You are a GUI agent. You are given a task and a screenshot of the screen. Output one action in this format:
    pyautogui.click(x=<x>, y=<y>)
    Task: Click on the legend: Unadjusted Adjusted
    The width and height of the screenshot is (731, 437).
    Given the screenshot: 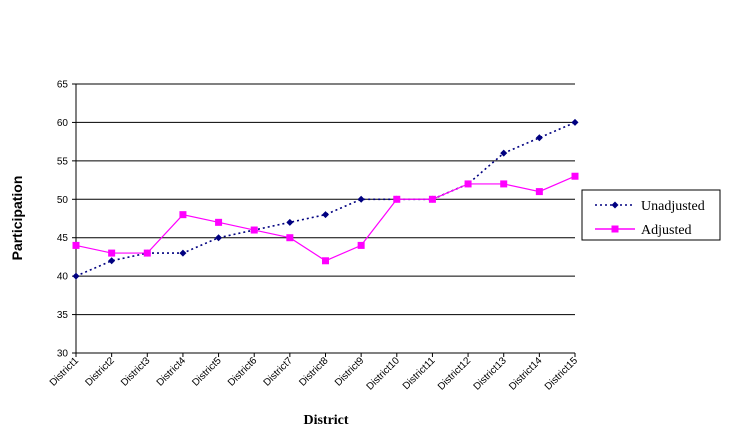 What is the action you would take?
    pyautogui.click(x=651, y=215)
    